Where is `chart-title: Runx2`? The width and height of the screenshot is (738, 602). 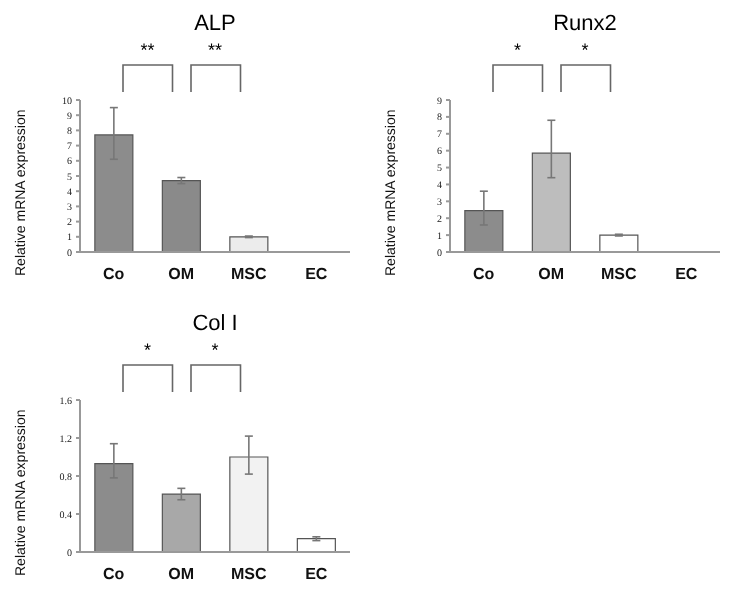
chart-title: Runx2 is located at coordinates (585, 23).